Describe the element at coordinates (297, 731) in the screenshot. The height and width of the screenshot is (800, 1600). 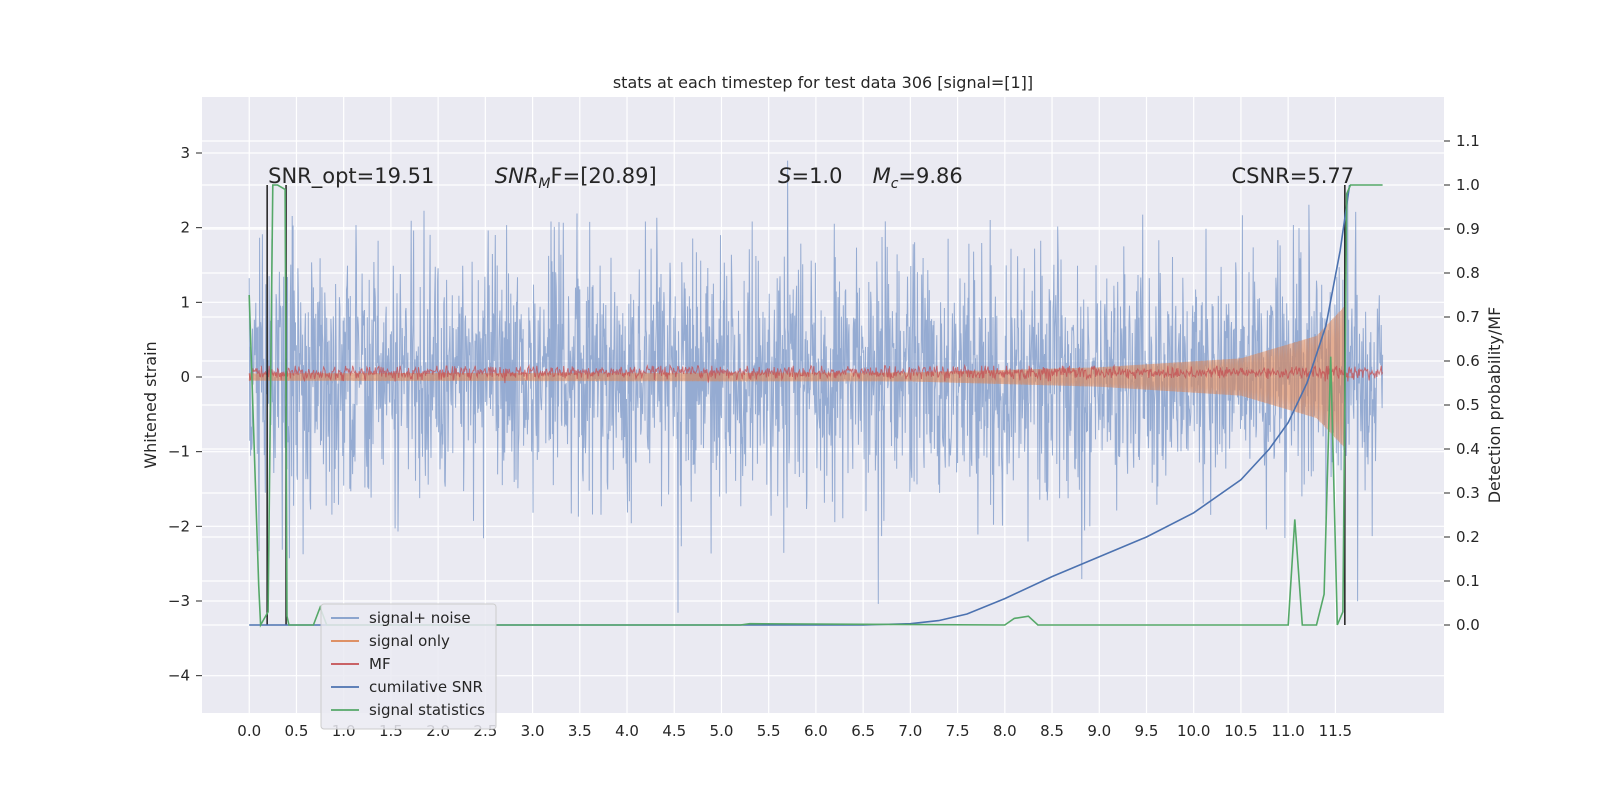
I see `x-tick-label-1: 0.5` at that location.